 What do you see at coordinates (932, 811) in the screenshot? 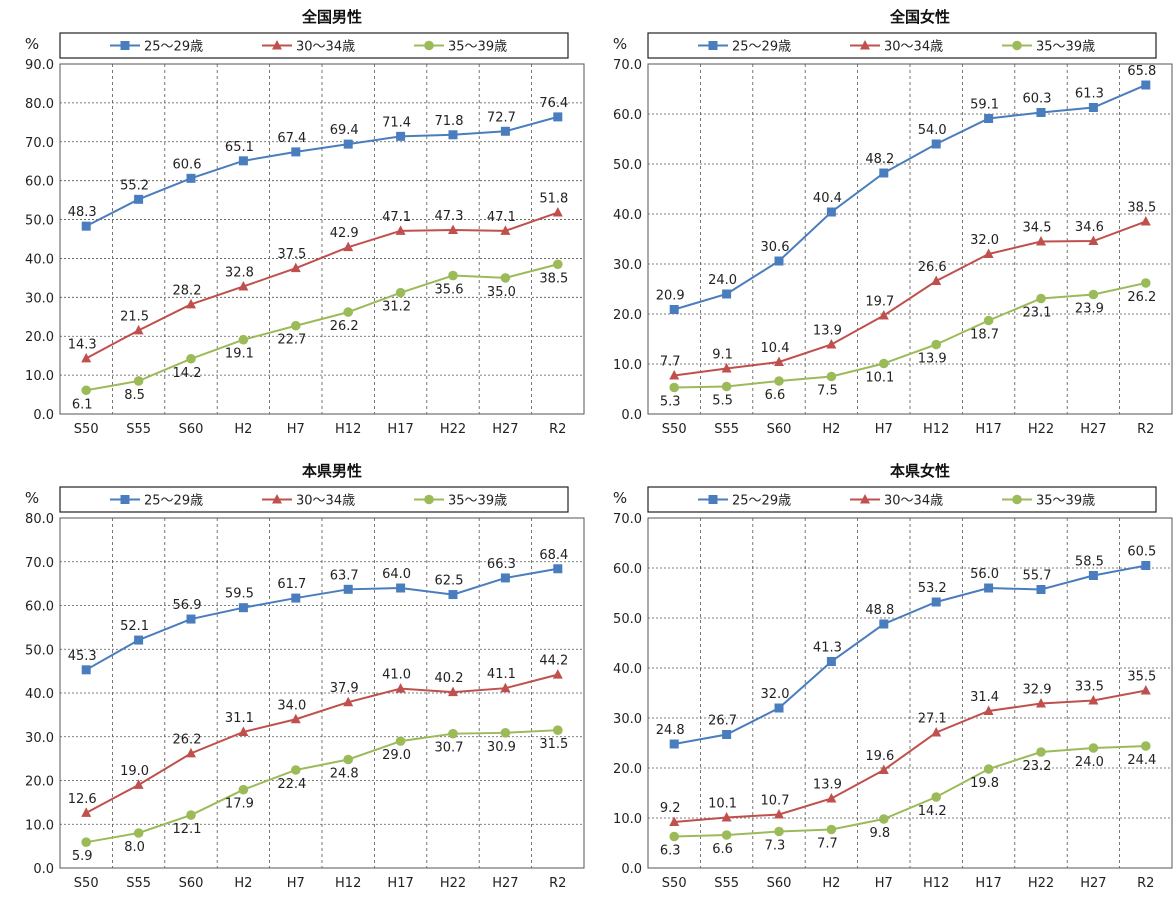
I see `data-label: 14.2` at bounding box center [932, 811].